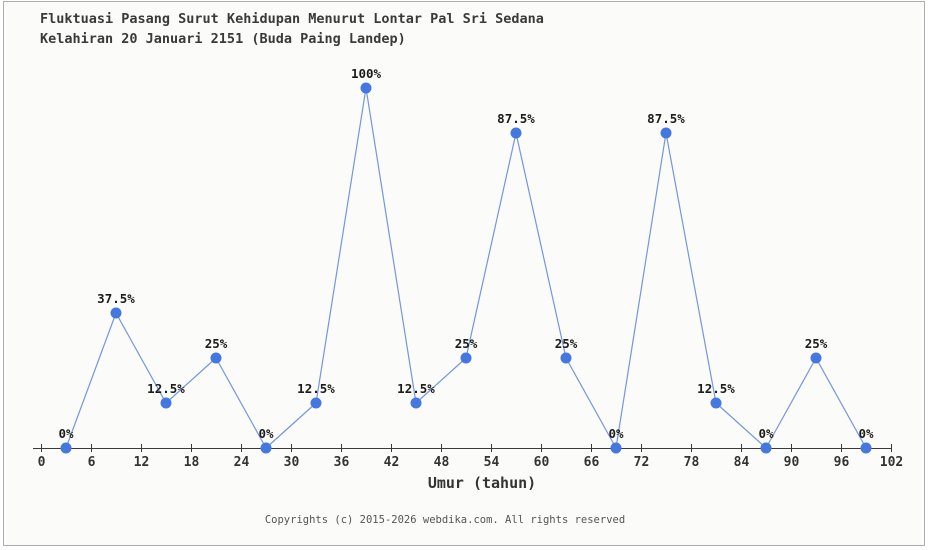 This screenshot has width=930, height=550. Describe the element at coordinates (392, 462) in the screenshot. I see `x-axis-tick-label: 42` at that location.